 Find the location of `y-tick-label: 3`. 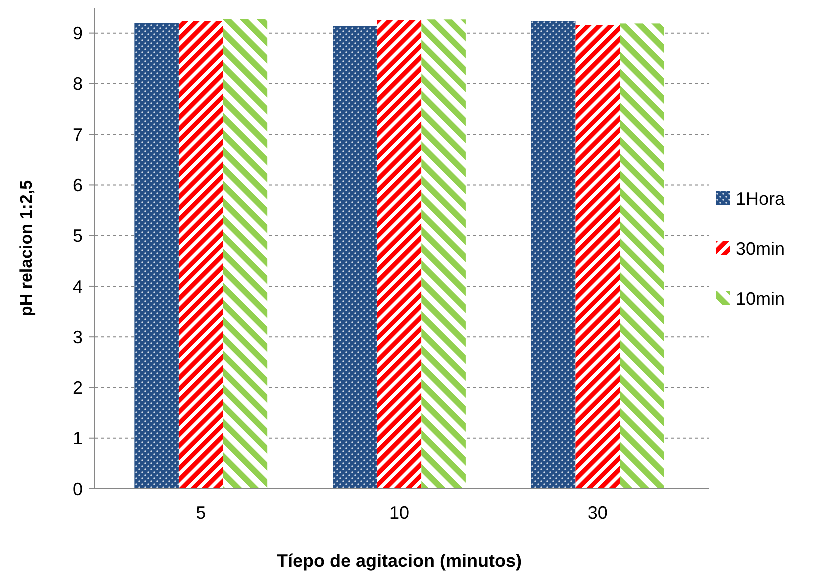

y-tick-label: 3 is located at coordinates (77, 337).